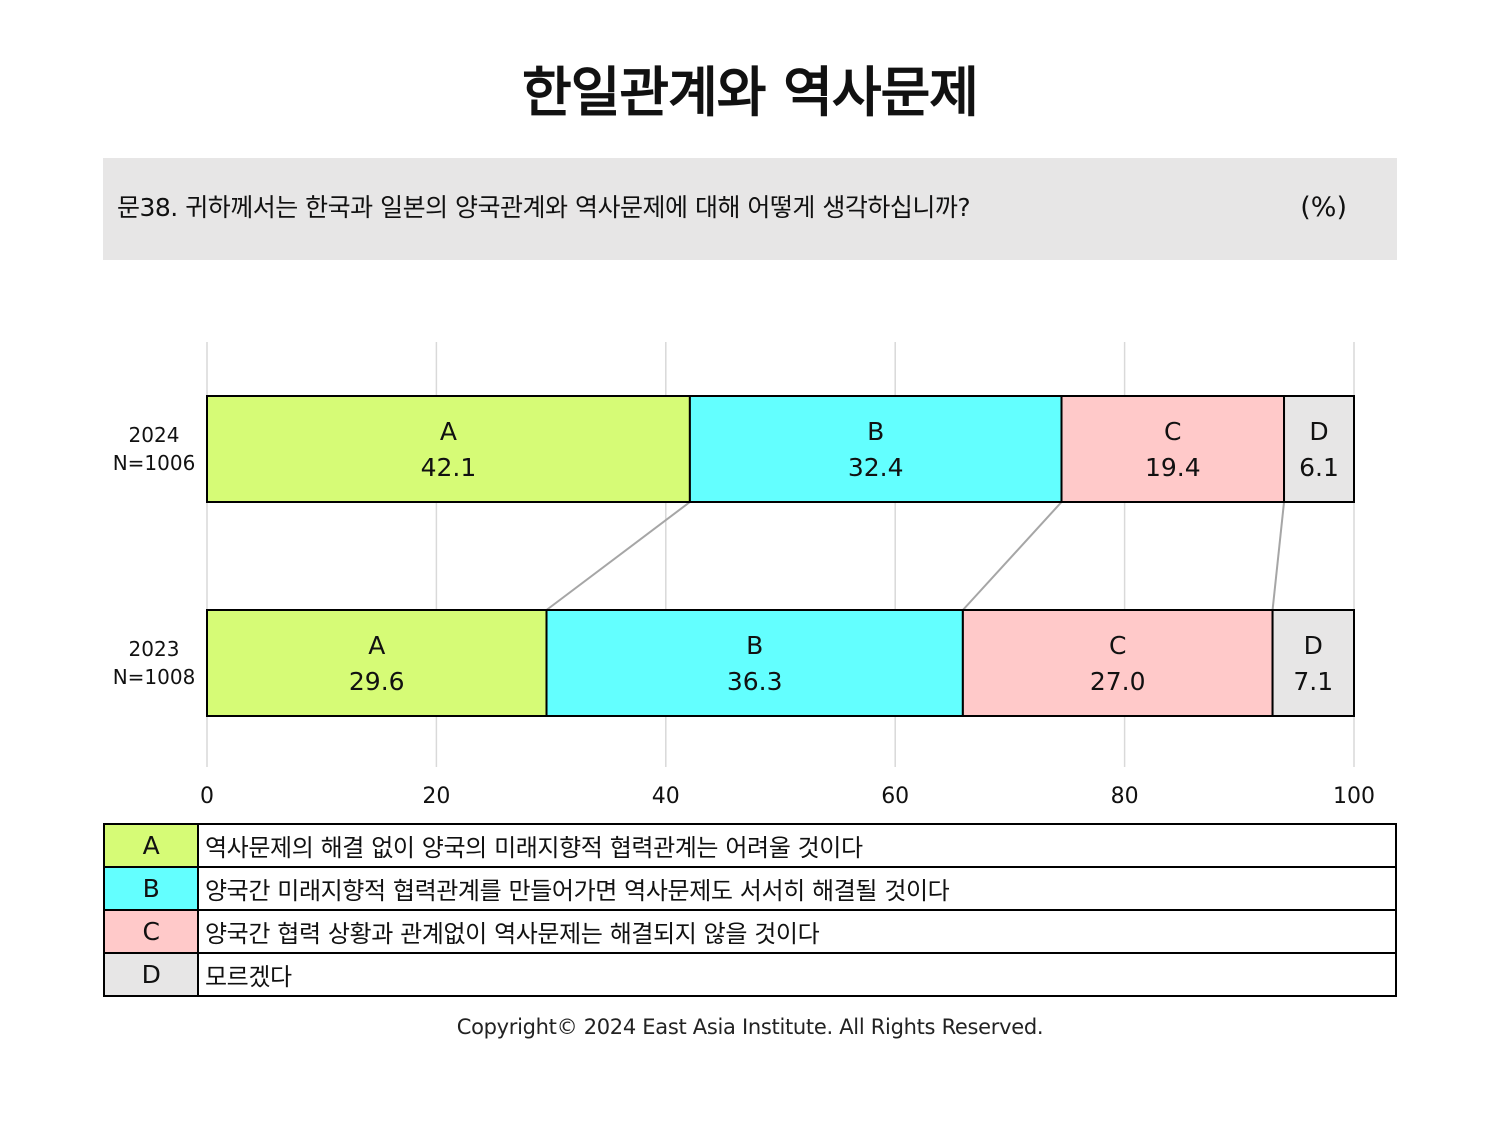 This screenshot has width=1500, height=1125. What do you see at coordinates (1173, 449) in the screenshot?
I see `bar-2024-c` at bounding box center [1173, 449].